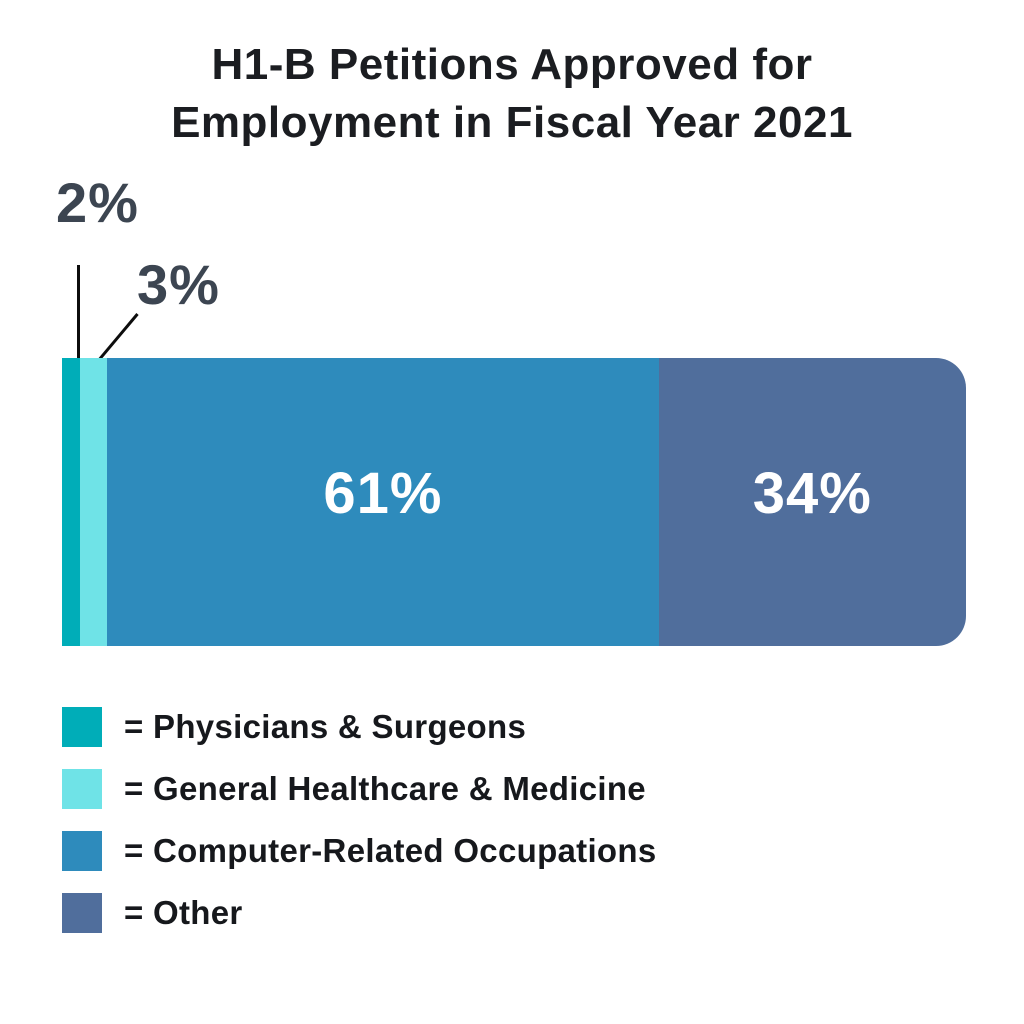  What do you see at coordinates (78, 312) in the screenshot?
I see `callout-line-physicians` at bounding box center [78, 312].